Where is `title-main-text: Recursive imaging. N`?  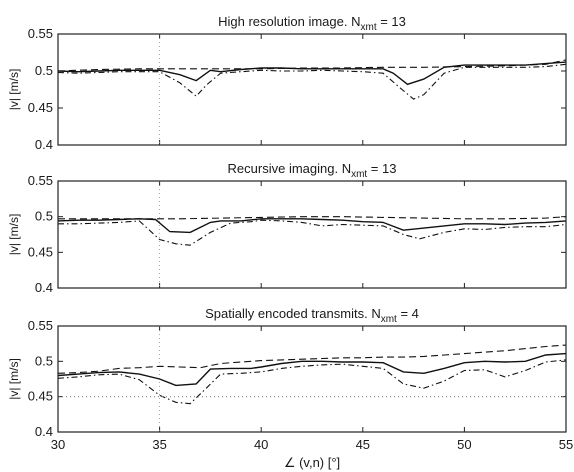
title-main-text: Recursive imaging. N is located at coordinates (290, 168).